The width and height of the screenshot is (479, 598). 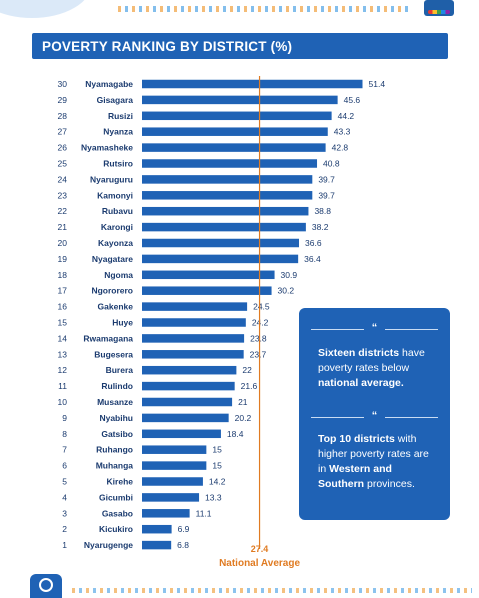 I want to click on category-label: Nyarugenge, so click(x=108, y=545).